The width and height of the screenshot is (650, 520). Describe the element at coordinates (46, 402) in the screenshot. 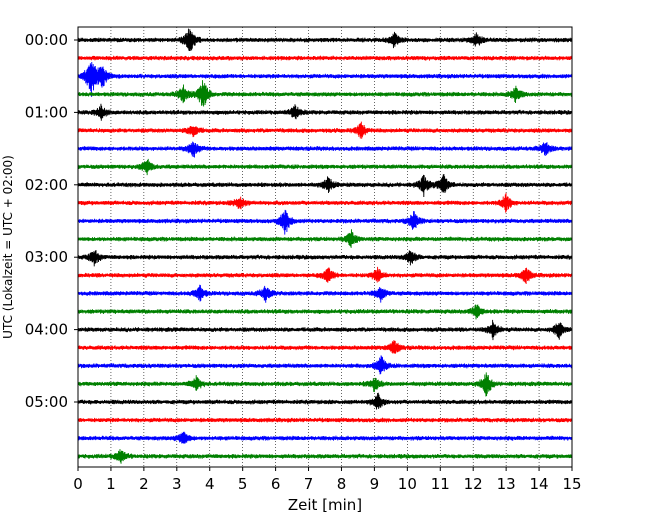

I see `y-tick-label: 05:00` at that location.